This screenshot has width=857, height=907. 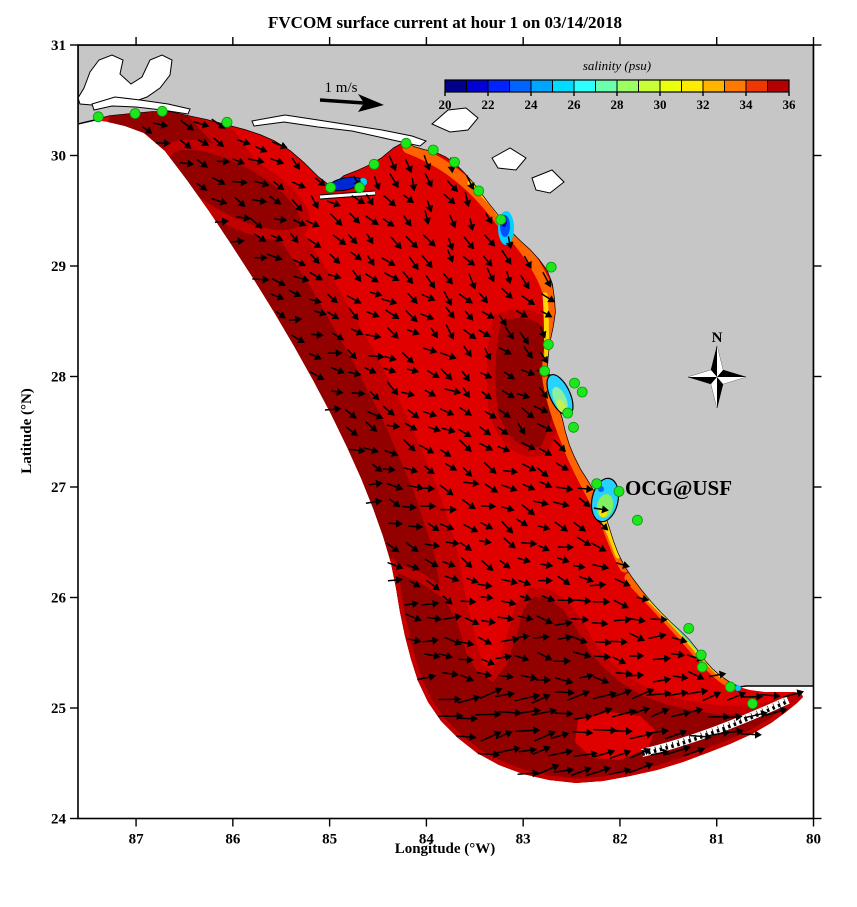 I want to click on station-marker, so click(x=374, y=164).